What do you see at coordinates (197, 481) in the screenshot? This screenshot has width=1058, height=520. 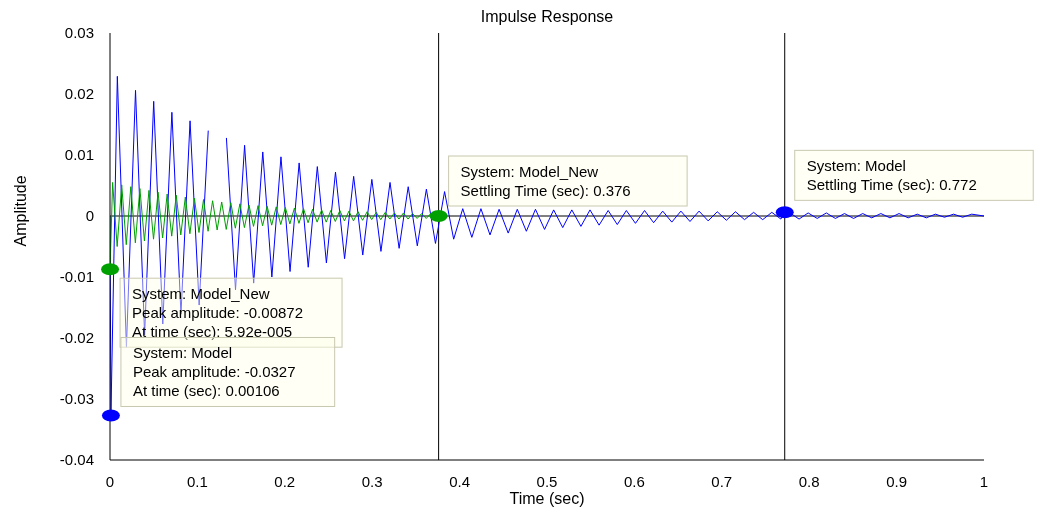 I see `x-tick-label: 0.1` at bounding box center [197, 481].